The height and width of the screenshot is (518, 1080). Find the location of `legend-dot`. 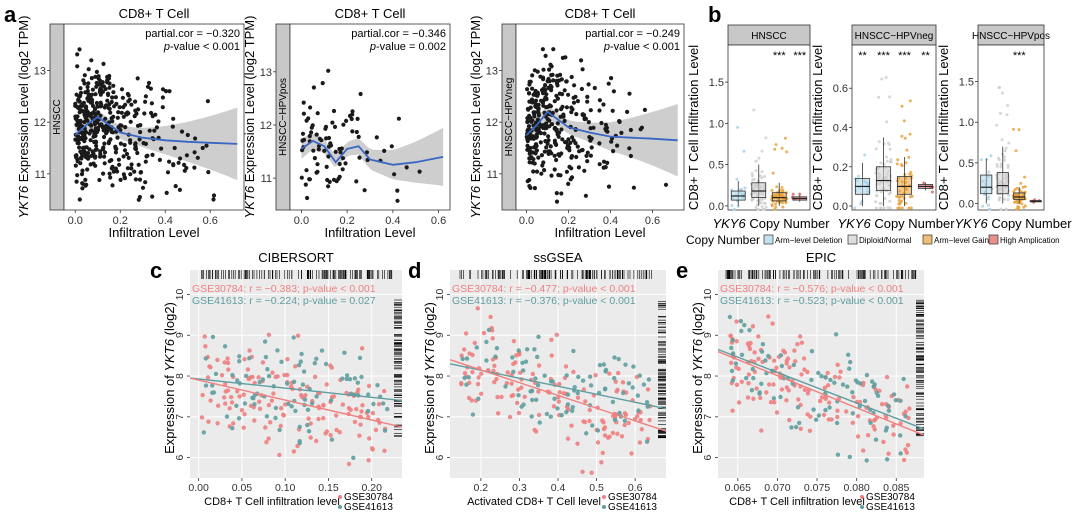

legend-dot is located at coordinates (340, 497).